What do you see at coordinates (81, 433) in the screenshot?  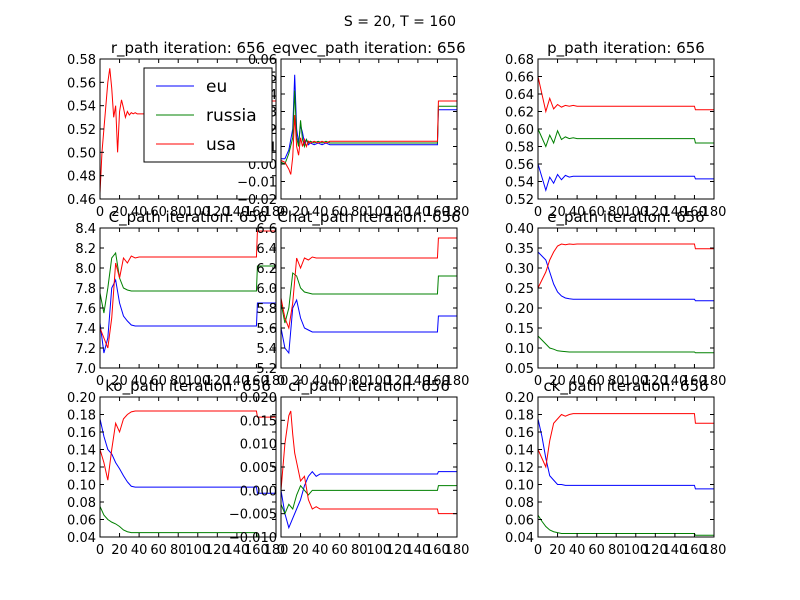 I see `y-tick-label: 0.16` at bounding box center [81, 433].